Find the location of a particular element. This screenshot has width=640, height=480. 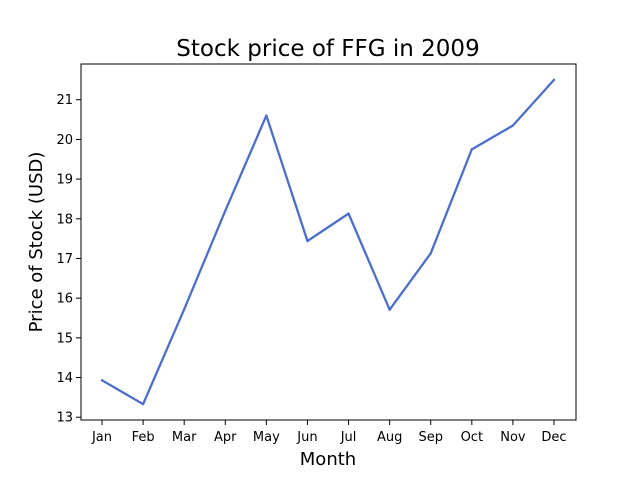

x-tick-label: Feb is located at coordinates (143, 437).